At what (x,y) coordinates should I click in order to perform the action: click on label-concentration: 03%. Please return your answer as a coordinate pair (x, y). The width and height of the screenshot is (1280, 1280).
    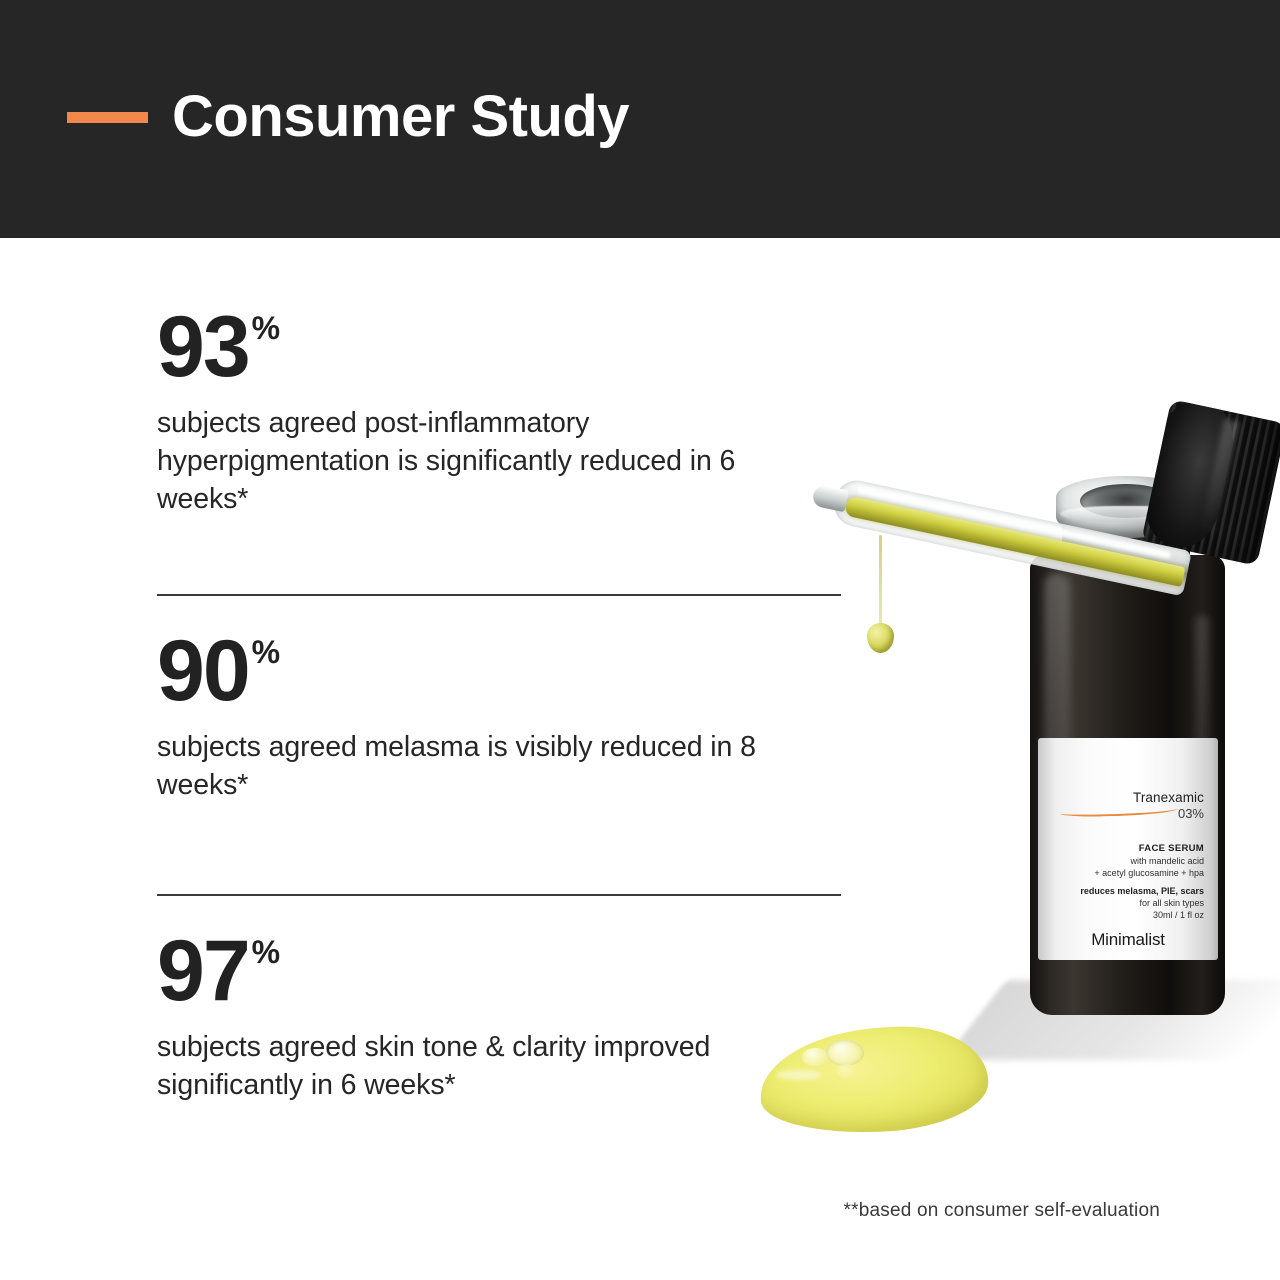
    Looking at the image, I should click on (1190, 813).